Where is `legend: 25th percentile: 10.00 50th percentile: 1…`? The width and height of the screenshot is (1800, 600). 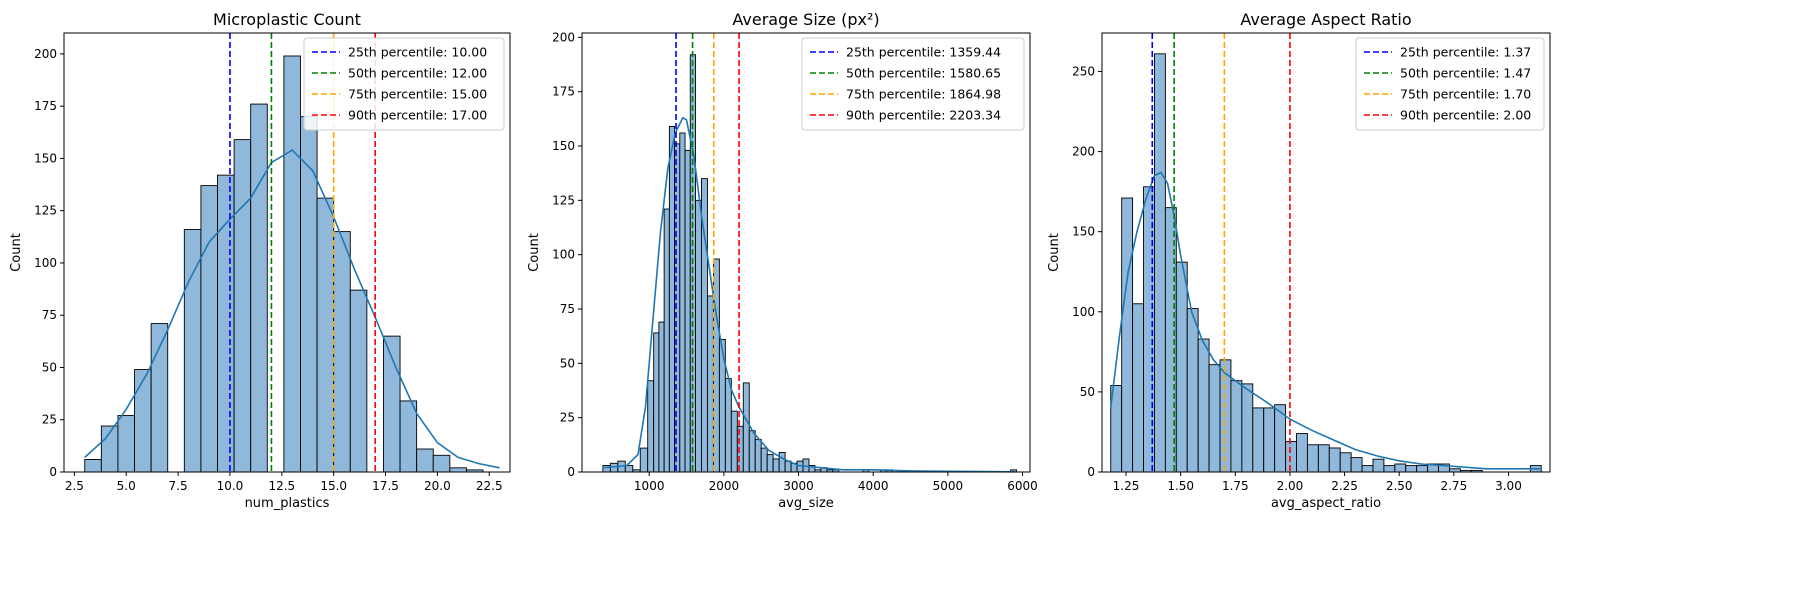 legend: 25th percentile: 10.00 50th percentile: 1… is located at coordinates (404, 84).